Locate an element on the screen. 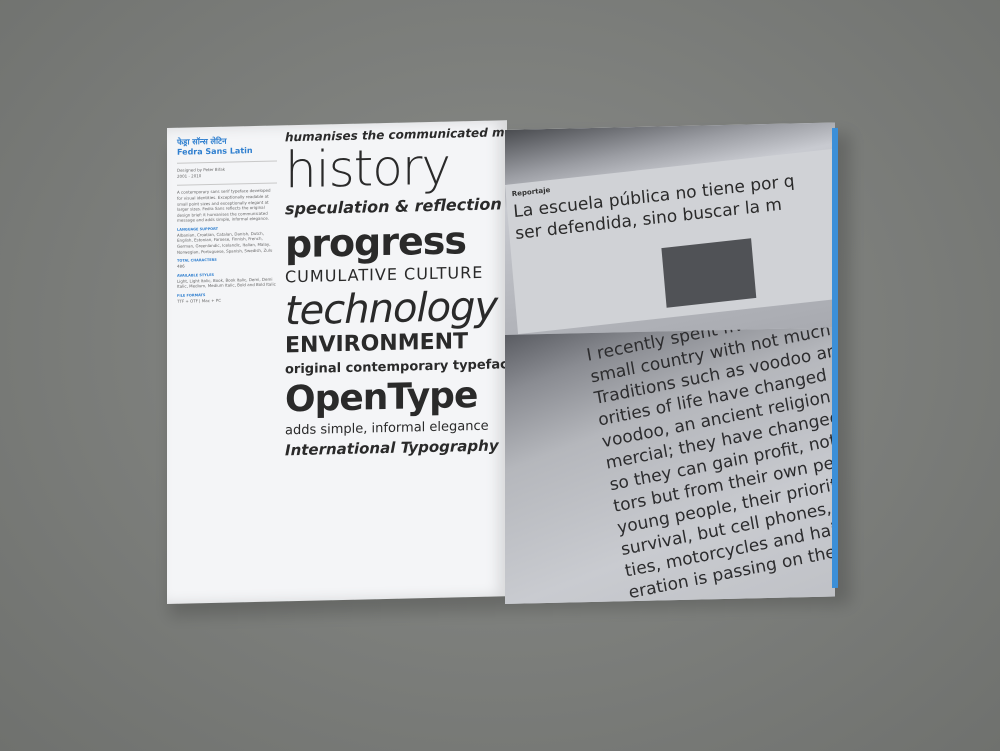  specimen-line: adds simple, informal elegance is located at coordinates (387, 428).